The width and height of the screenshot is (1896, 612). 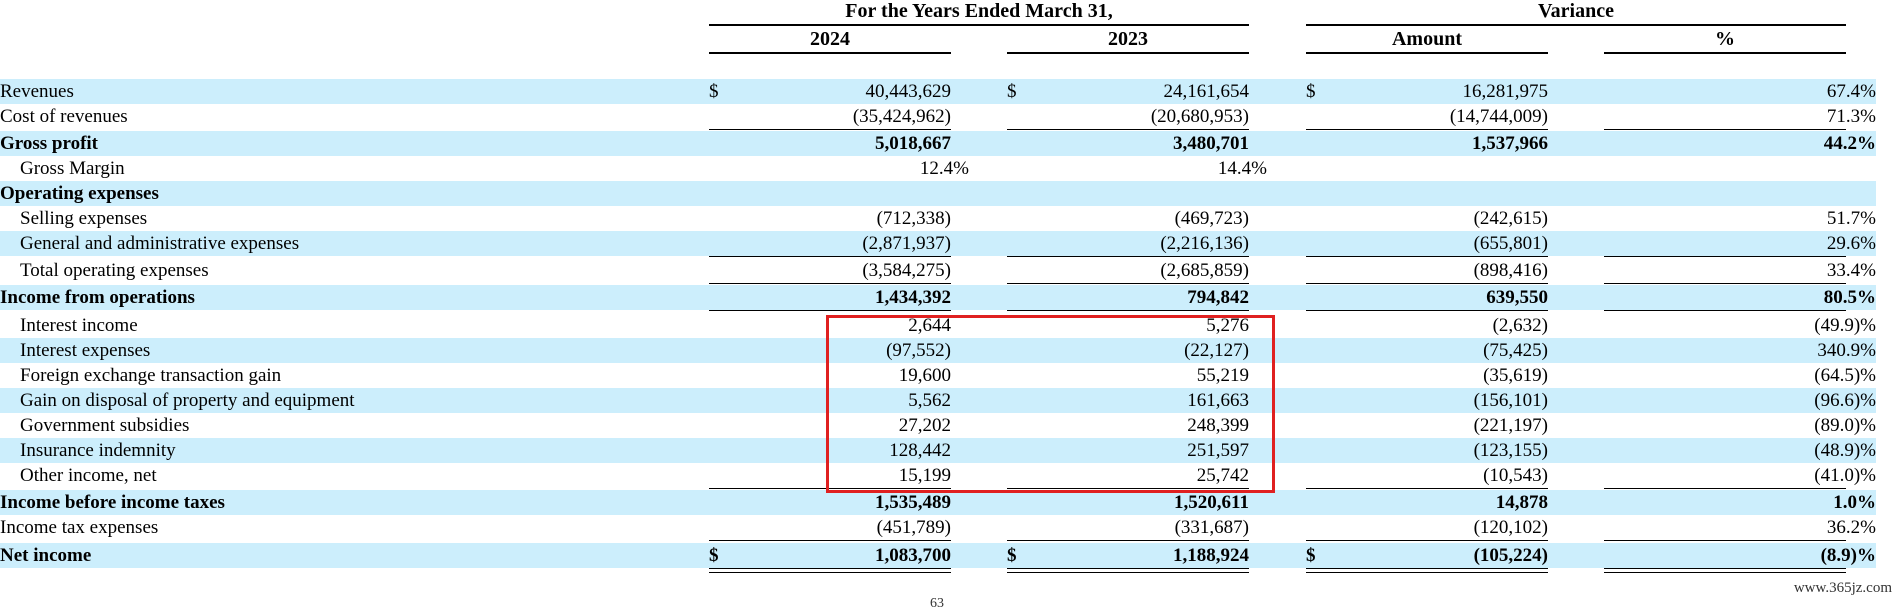 What do you see at coordinates (37, 91) in the screenshot?
I see `row-label: Revenues` at bounding box center [37, 91].